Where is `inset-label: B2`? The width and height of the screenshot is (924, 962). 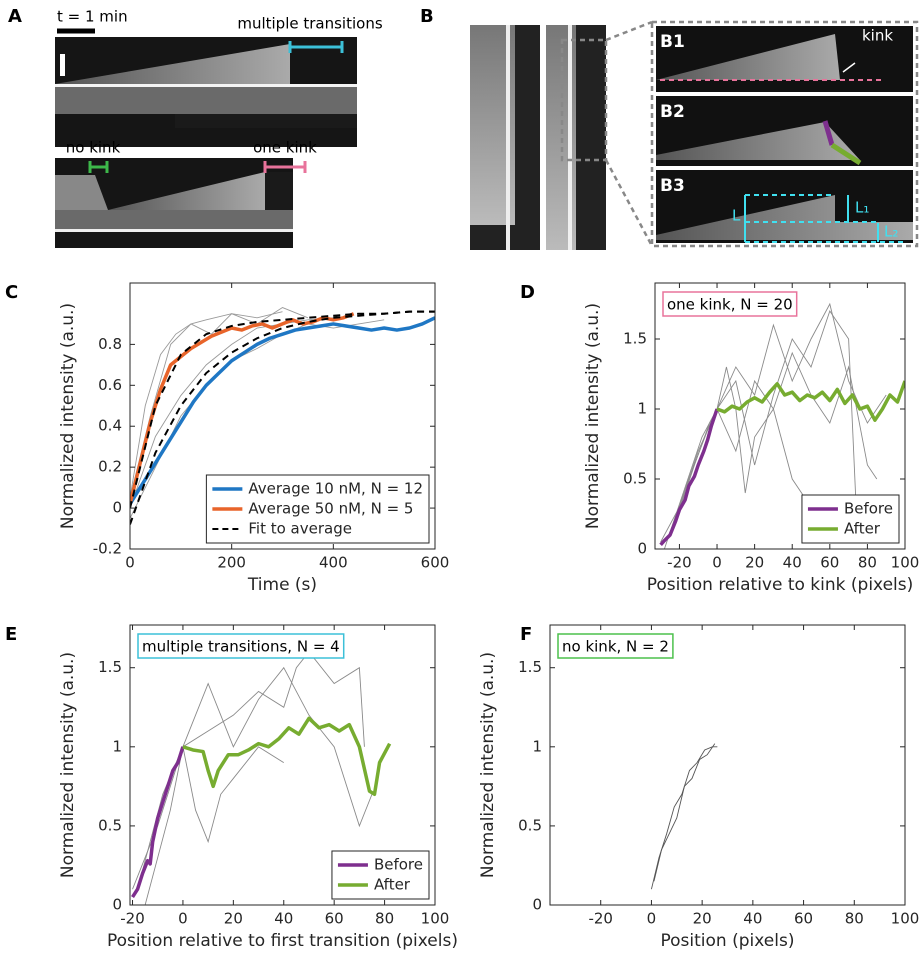 inset-label: B2 is located at coordinates (672, 112).